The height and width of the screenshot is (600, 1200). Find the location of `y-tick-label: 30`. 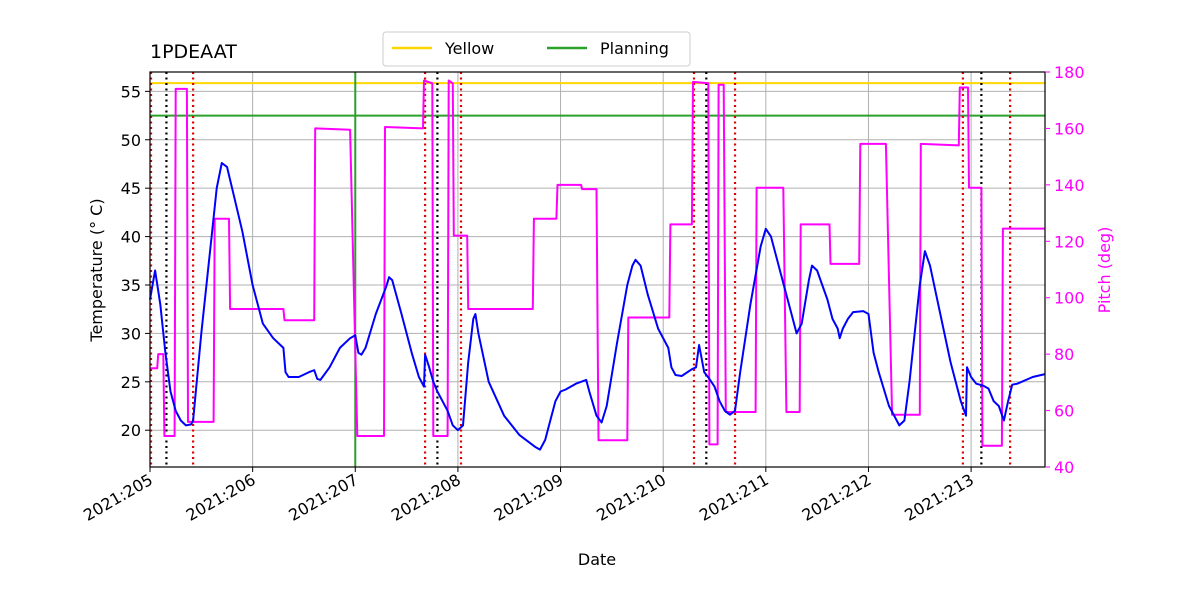

y-tick-label: 30 is located at coordinates (131, 333).